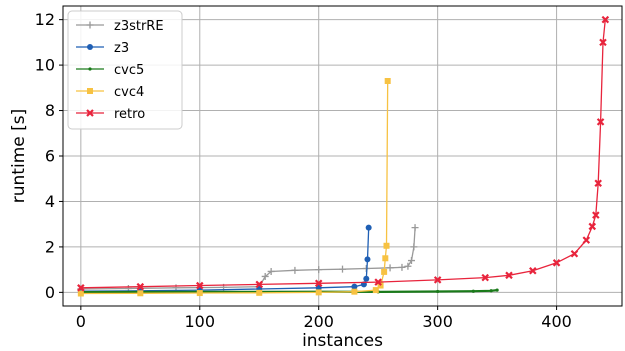 This screenshot has height=351, width=625. Describe the element at coordinates (45, 19) in the screenshot. I see `y-tick-label: 12` at that location.